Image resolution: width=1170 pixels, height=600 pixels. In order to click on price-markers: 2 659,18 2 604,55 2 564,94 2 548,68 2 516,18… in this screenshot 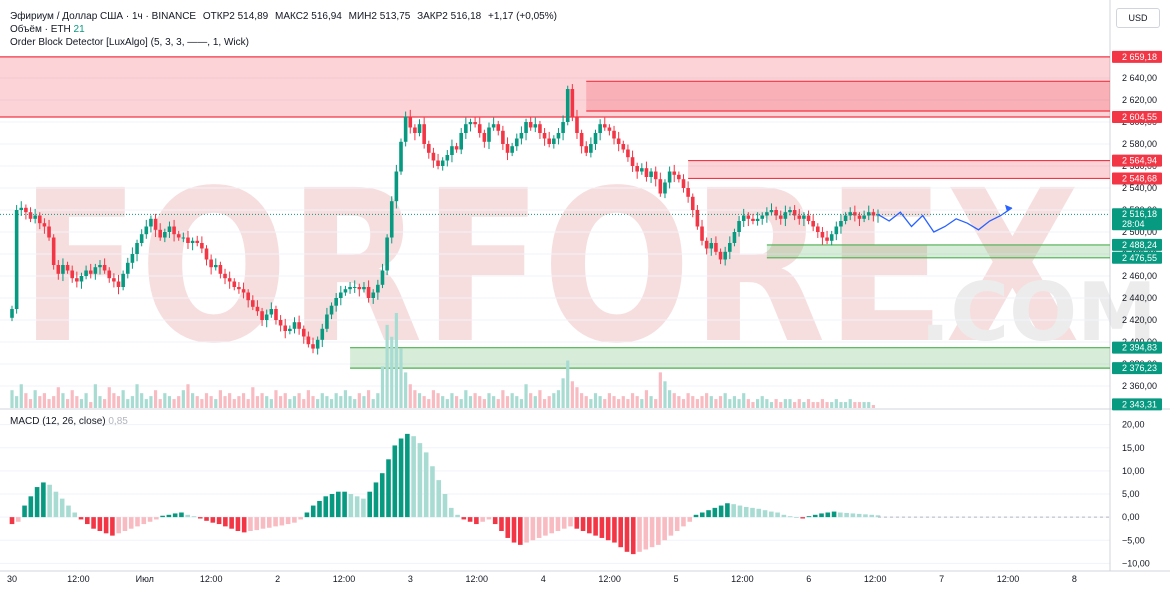, I will do `click(1137, 230)`.